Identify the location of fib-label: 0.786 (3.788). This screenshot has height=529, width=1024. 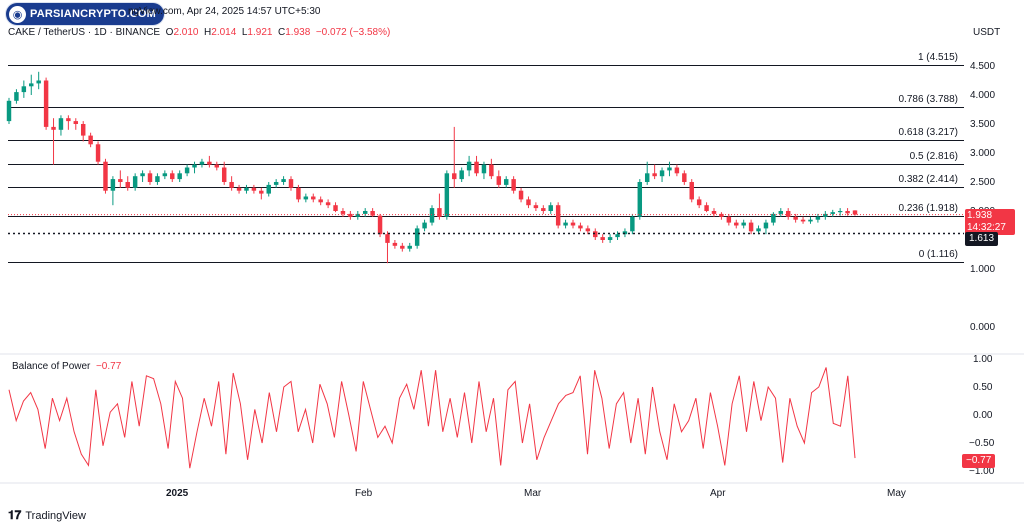
(928, 99).